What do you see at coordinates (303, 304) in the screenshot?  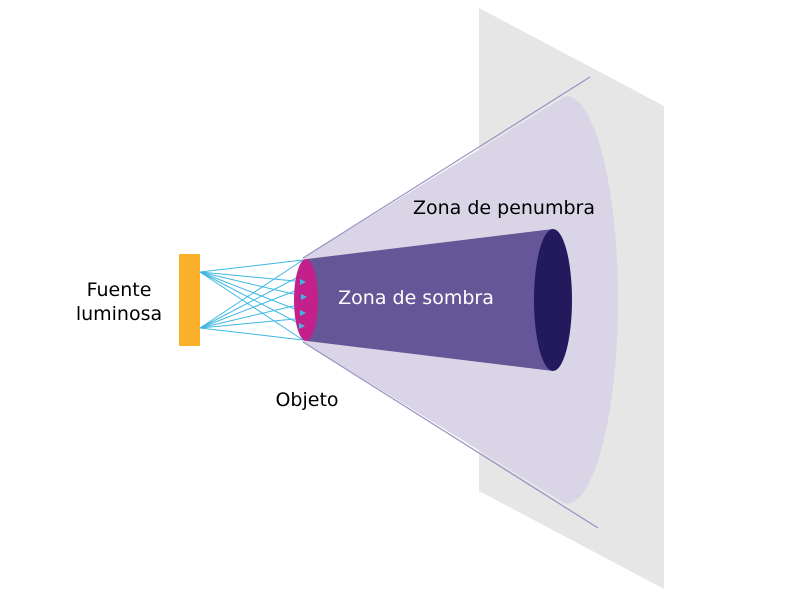 I see `ray-arrowheads` at bounding box center [303, 304].